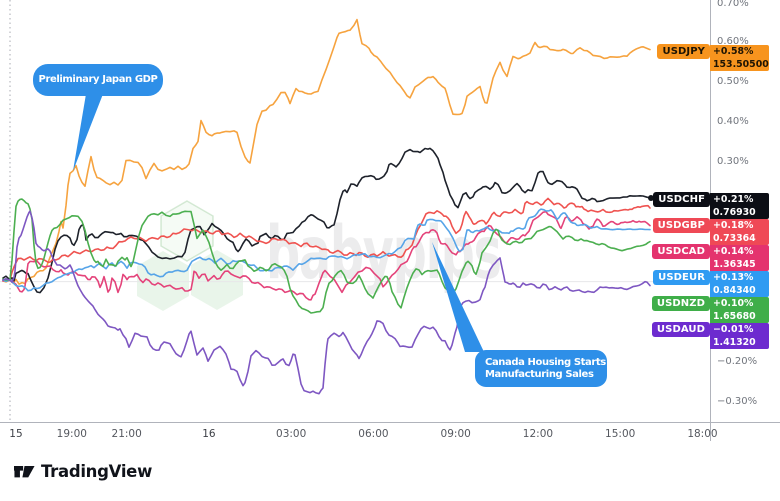 The width and height of the screenshot is (780, 501). I want to click on price-label-symbol-usdeur: USDEUR, so click(681, 278).